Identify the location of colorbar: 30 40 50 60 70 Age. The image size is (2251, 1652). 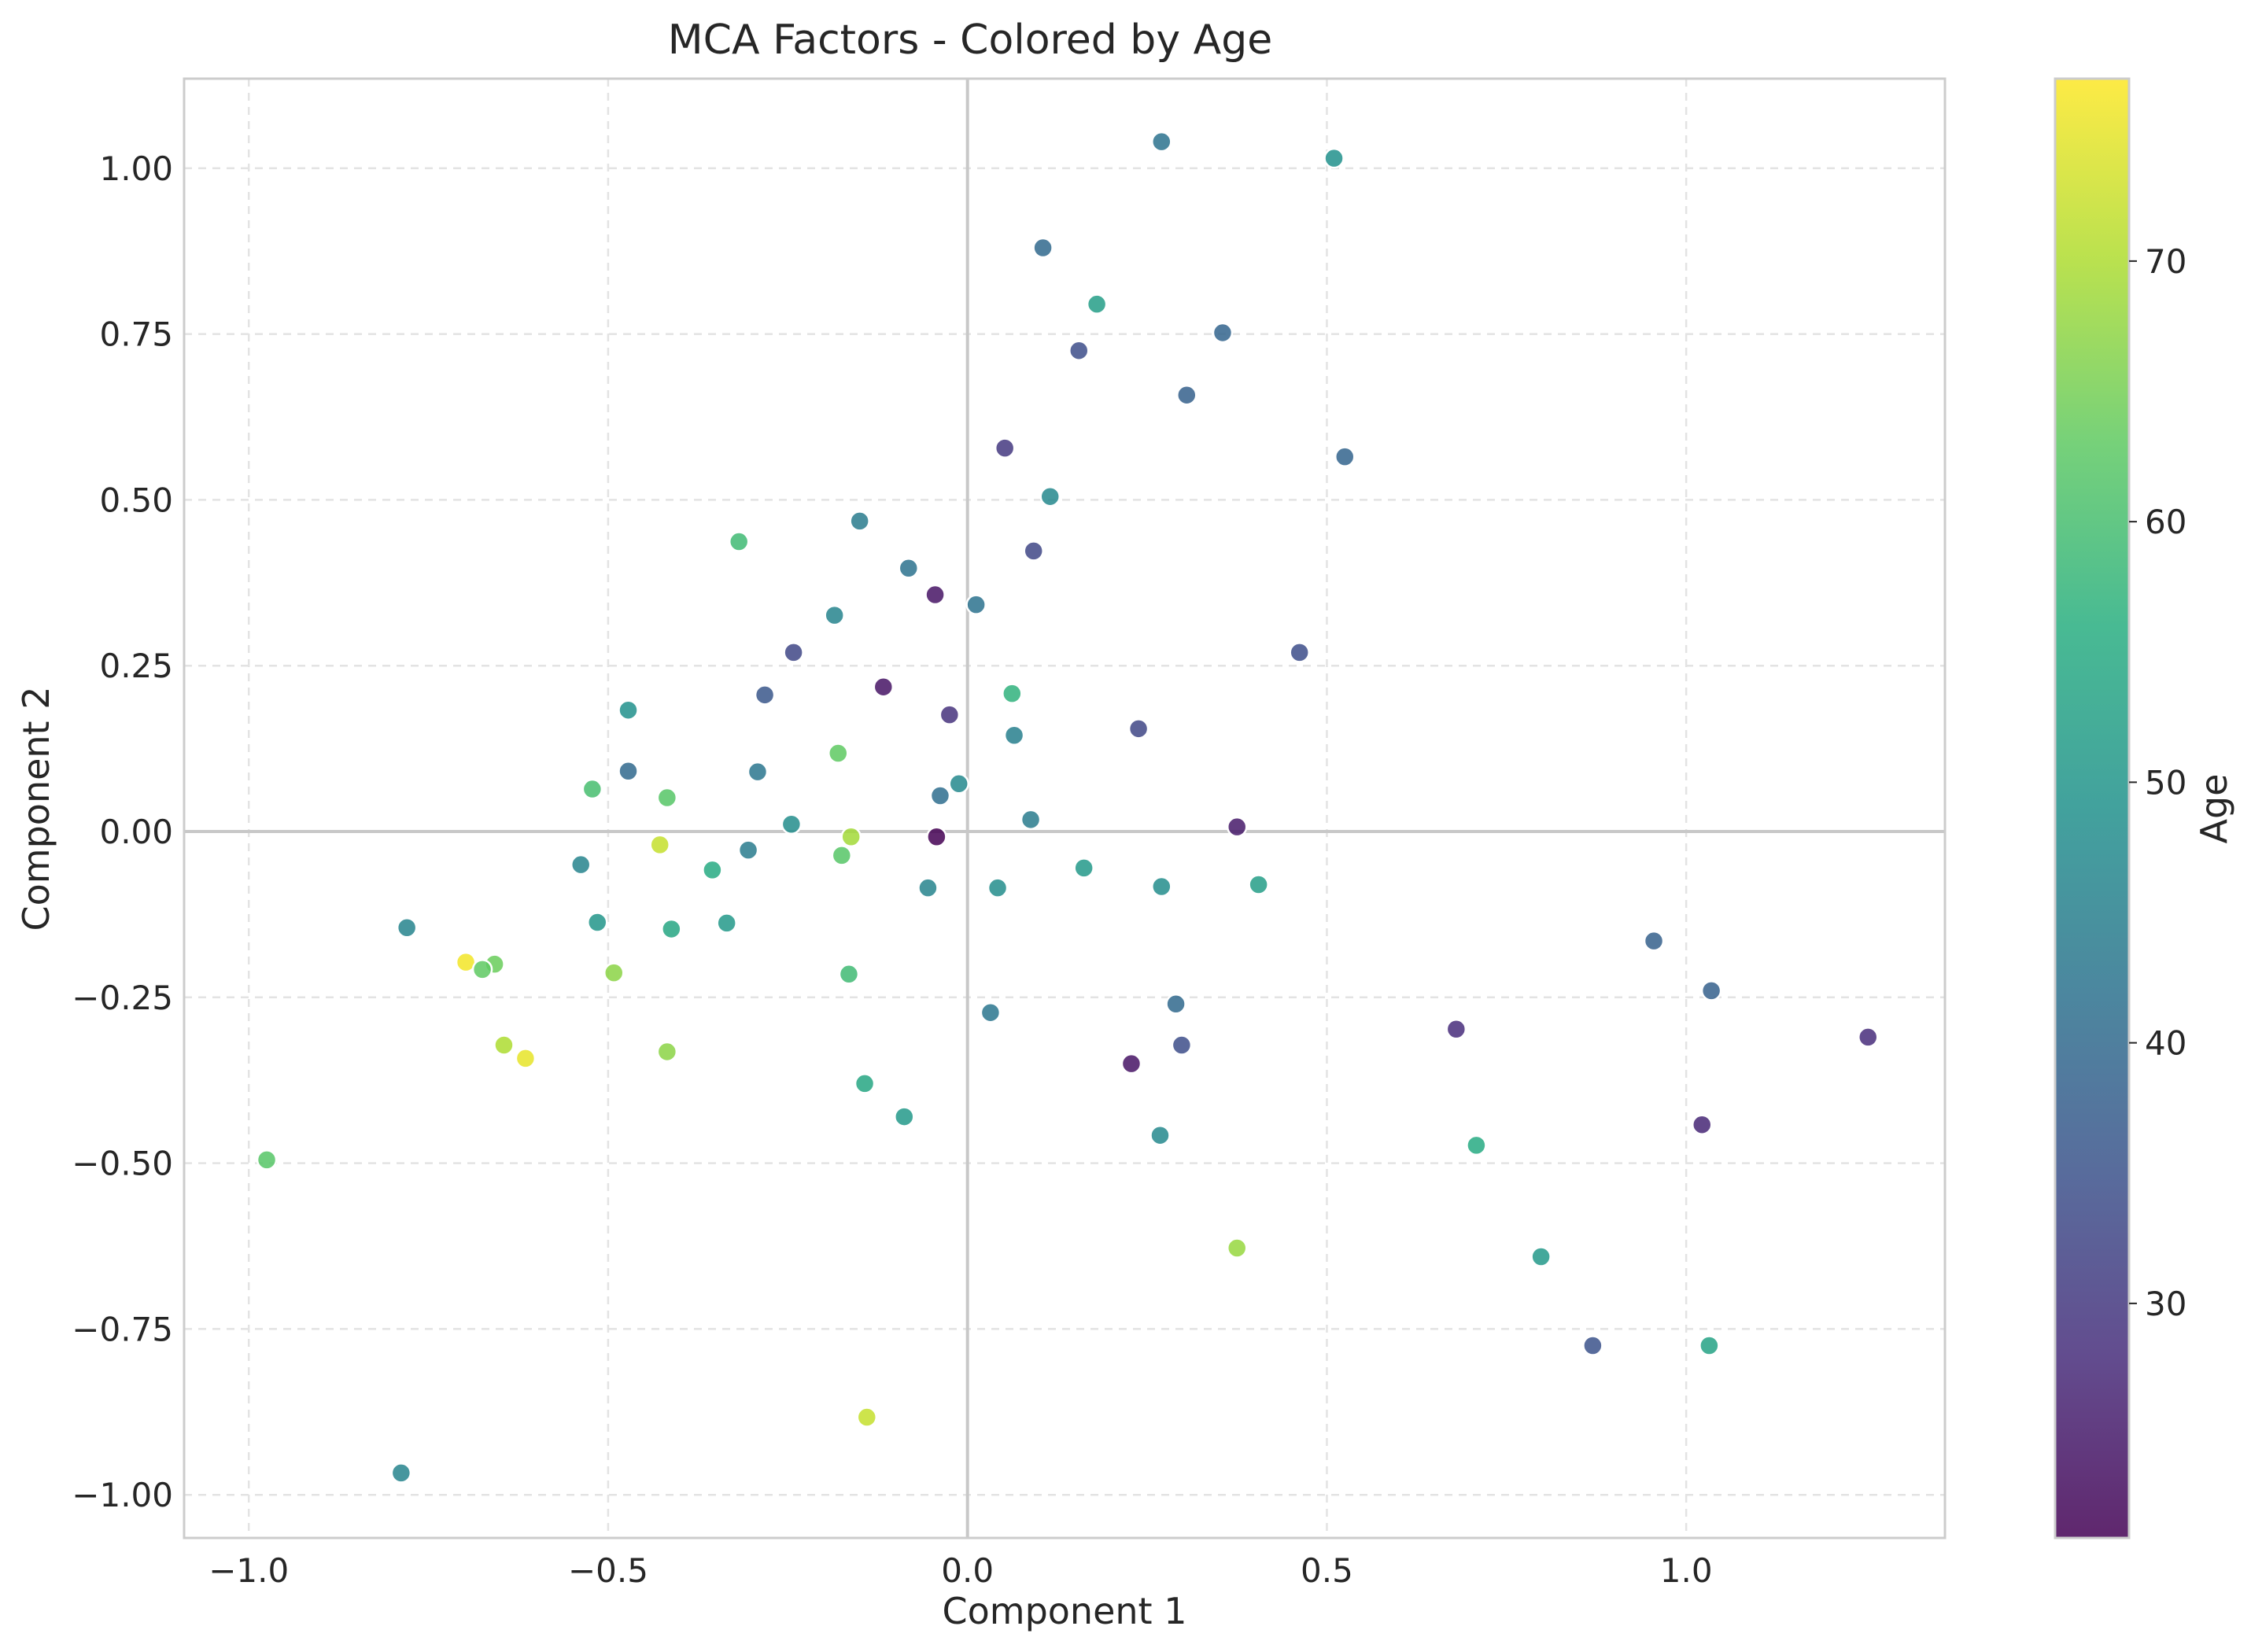
(2144, 808).